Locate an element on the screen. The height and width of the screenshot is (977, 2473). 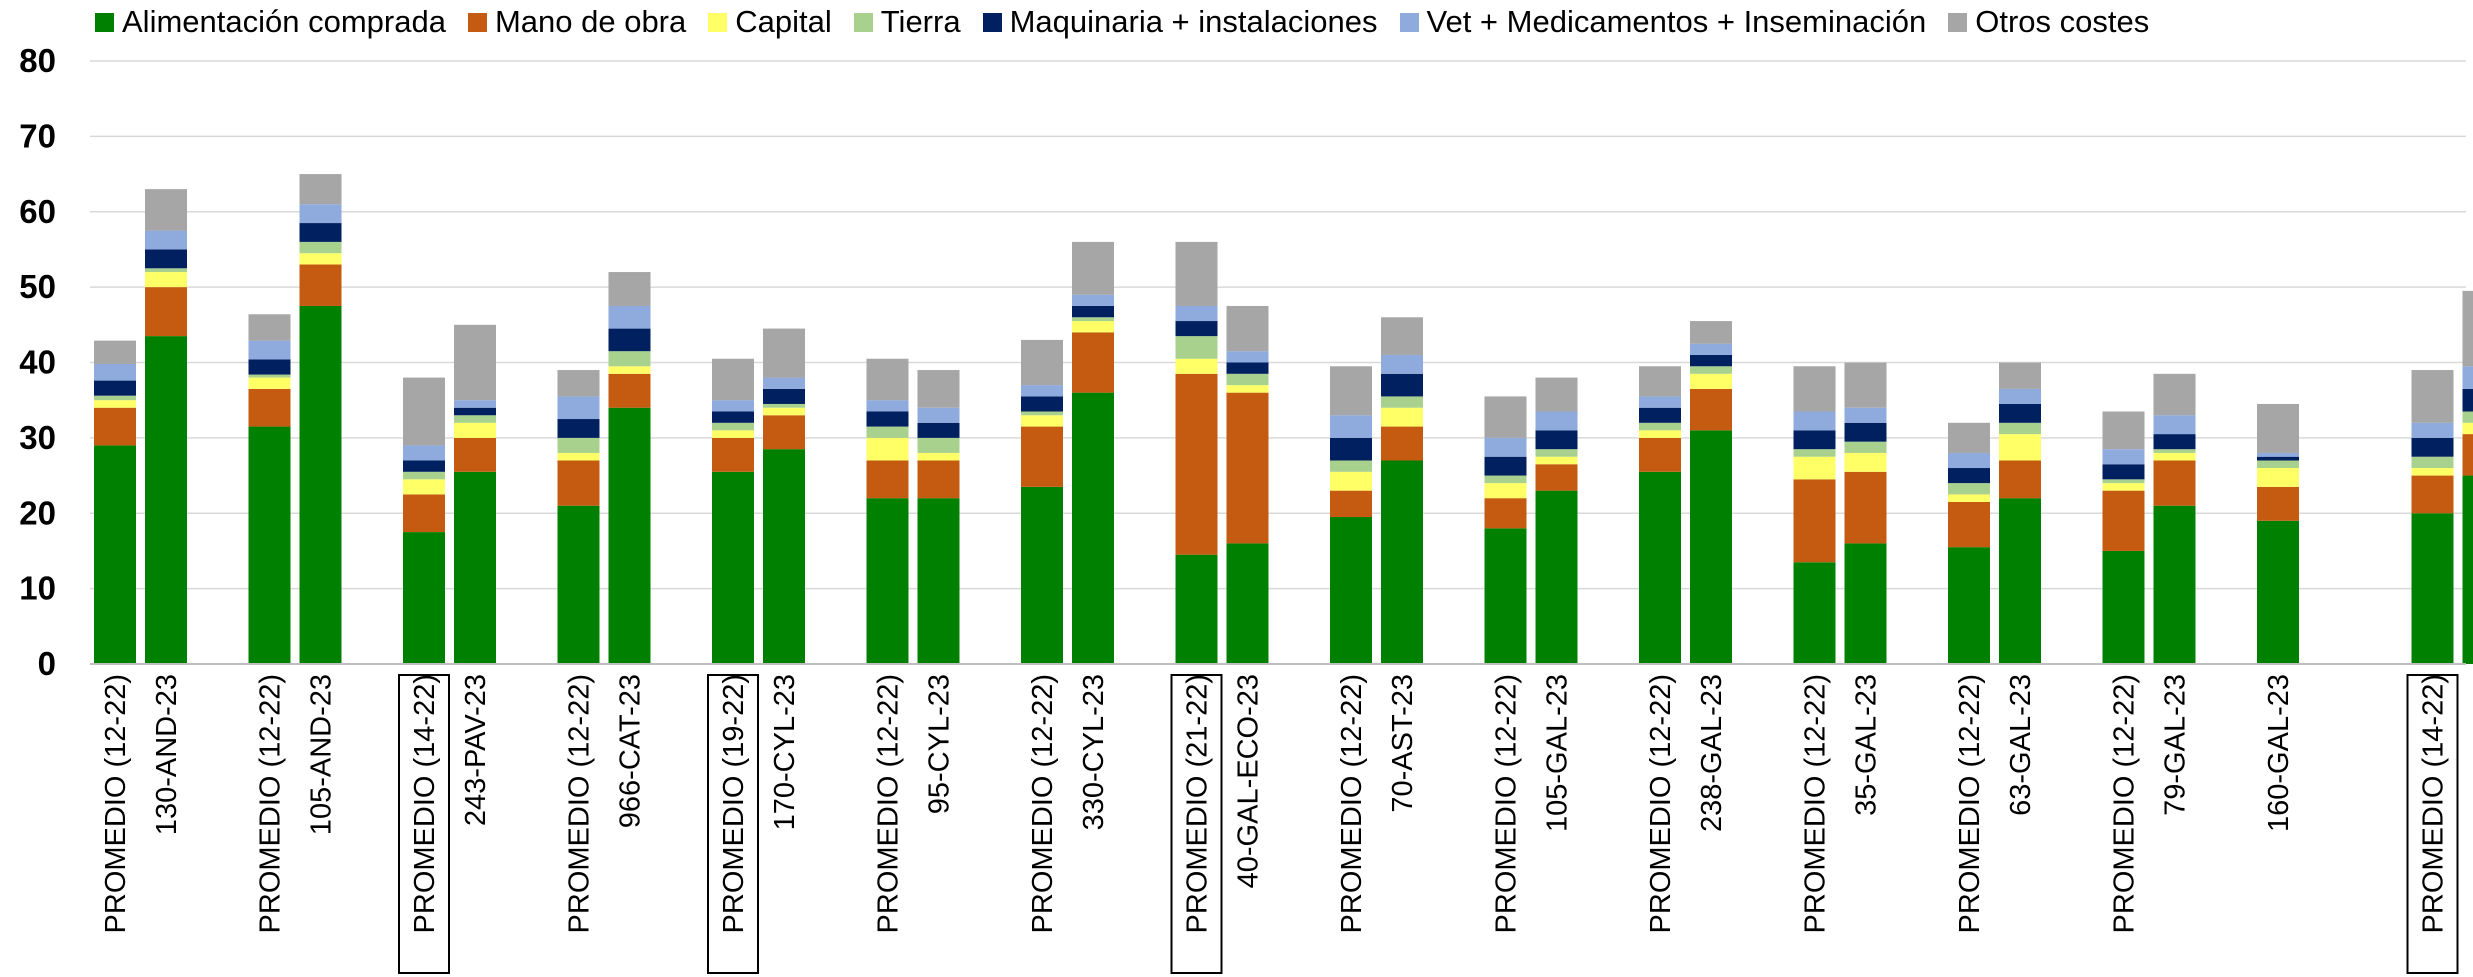
legend-label: Otros costes is located at coordinates (2062, 21).